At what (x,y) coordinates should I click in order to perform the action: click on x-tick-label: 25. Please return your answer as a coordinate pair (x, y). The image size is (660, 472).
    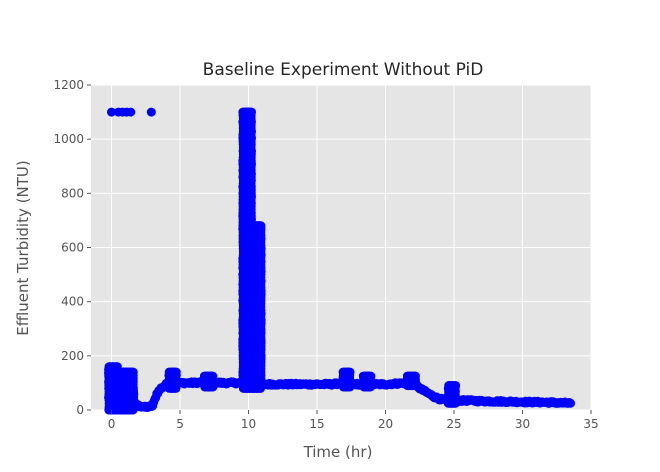
    Looking at the image, I should click on (453, 424).